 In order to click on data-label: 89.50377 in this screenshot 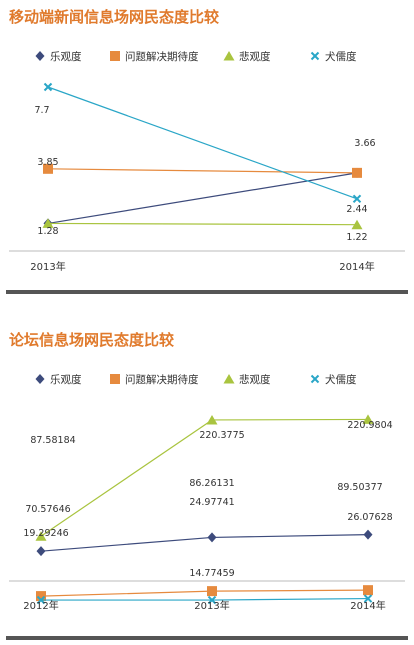, I will do `click(359, 487)`.